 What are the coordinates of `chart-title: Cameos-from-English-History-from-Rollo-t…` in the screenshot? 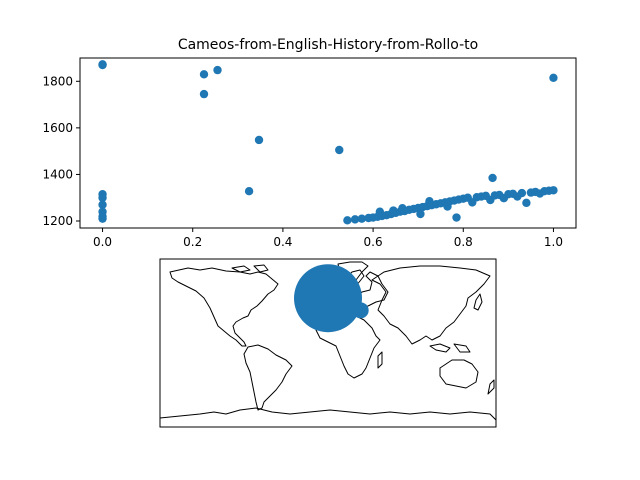 It's located at (328, 45).